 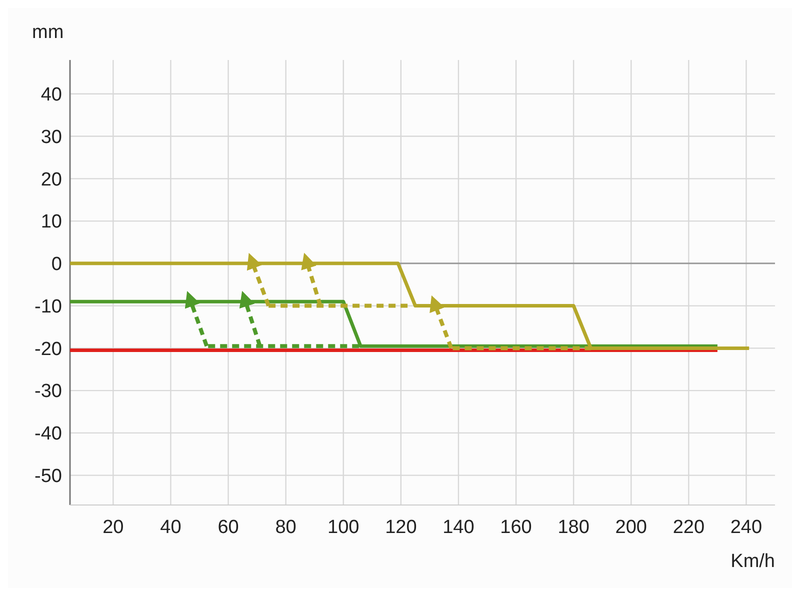 I want to click on y-tick-label: -30, so click(x=48, y=391).